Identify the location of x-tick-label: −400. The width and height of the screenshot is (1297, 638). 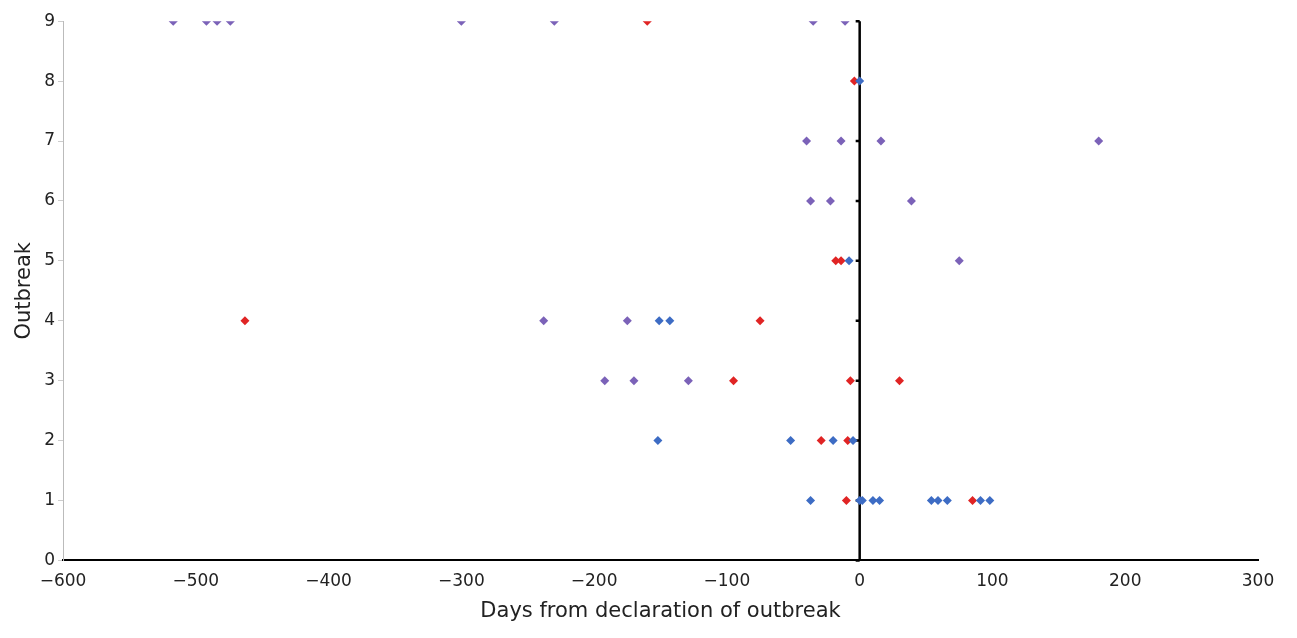
(328, 580).